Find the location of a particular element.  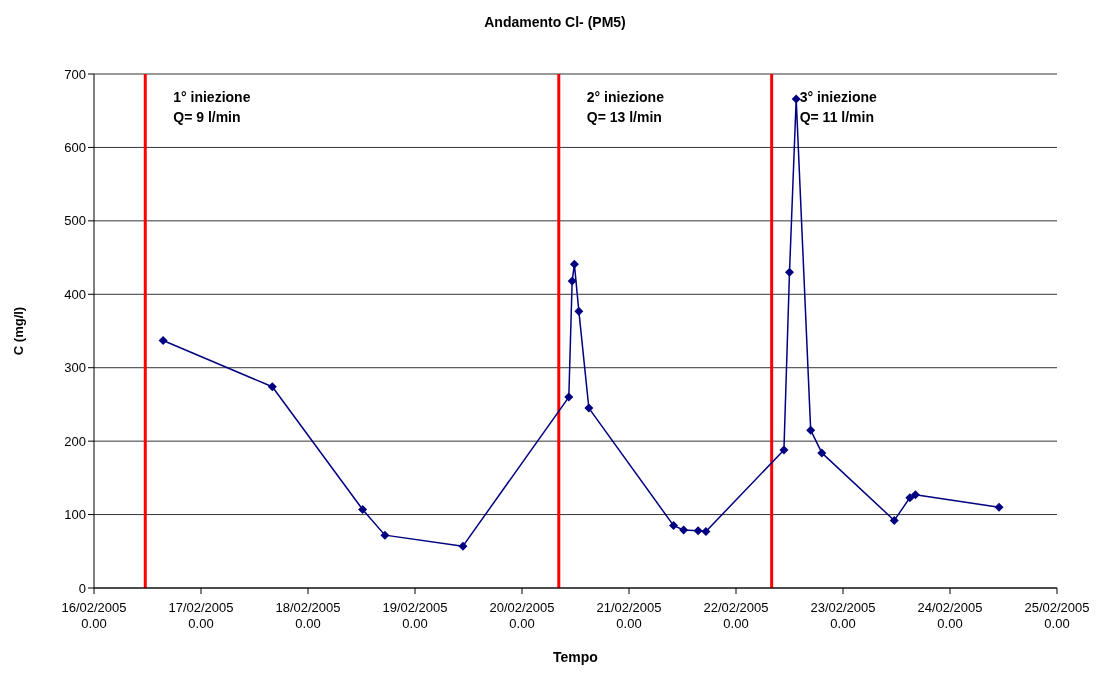

x-tick-label: 24/02/2005 0.00 is located at coordinates (950, 615).